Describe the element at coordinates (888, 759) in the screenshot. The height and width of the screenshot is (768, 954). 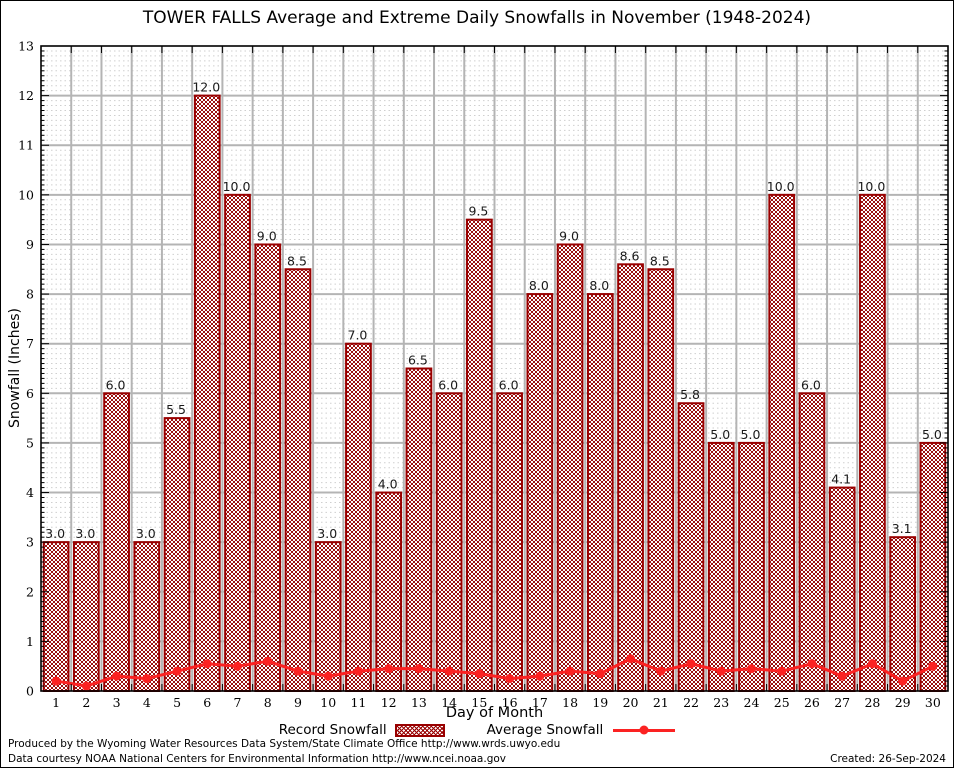
I see `created-date: Created: 26-Sep-2024` at that location.